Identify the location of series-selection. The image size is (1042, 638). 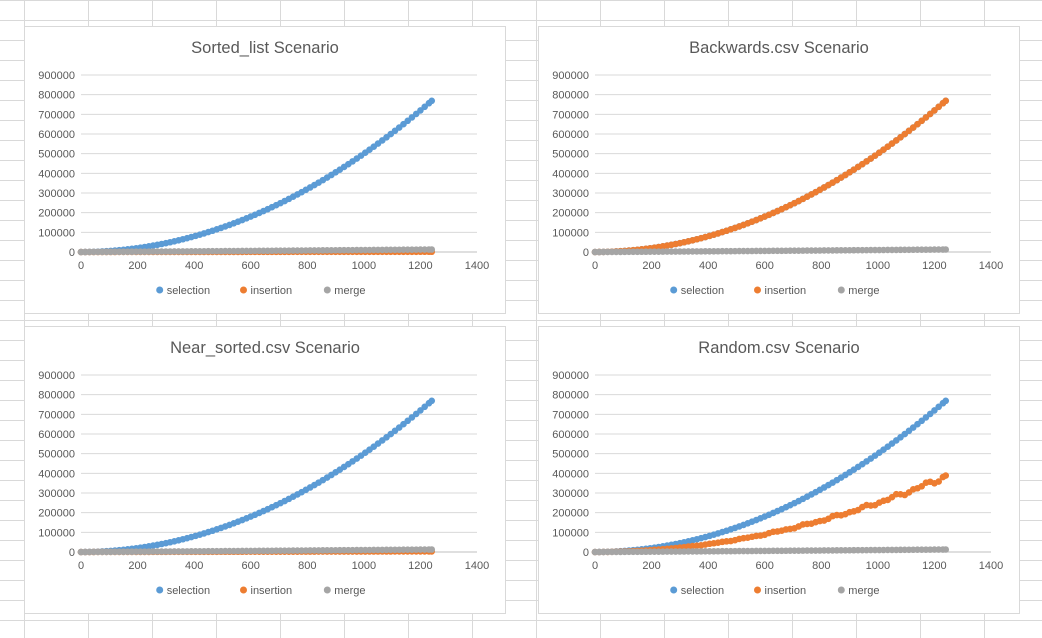
(256, 176).